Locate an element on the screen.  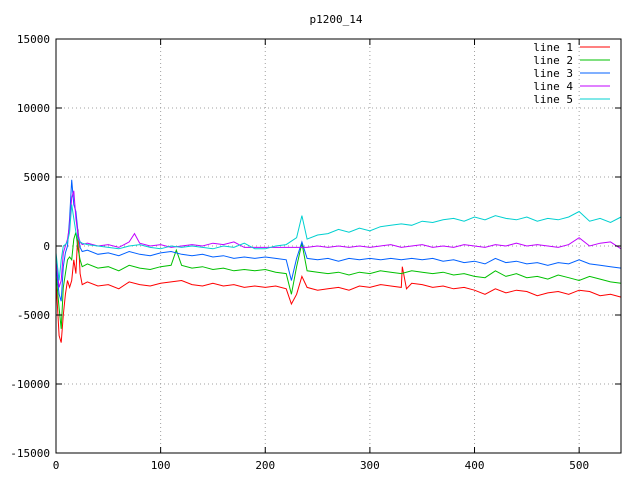
x-tick-label: 500 is located at coordinates (579, 465).